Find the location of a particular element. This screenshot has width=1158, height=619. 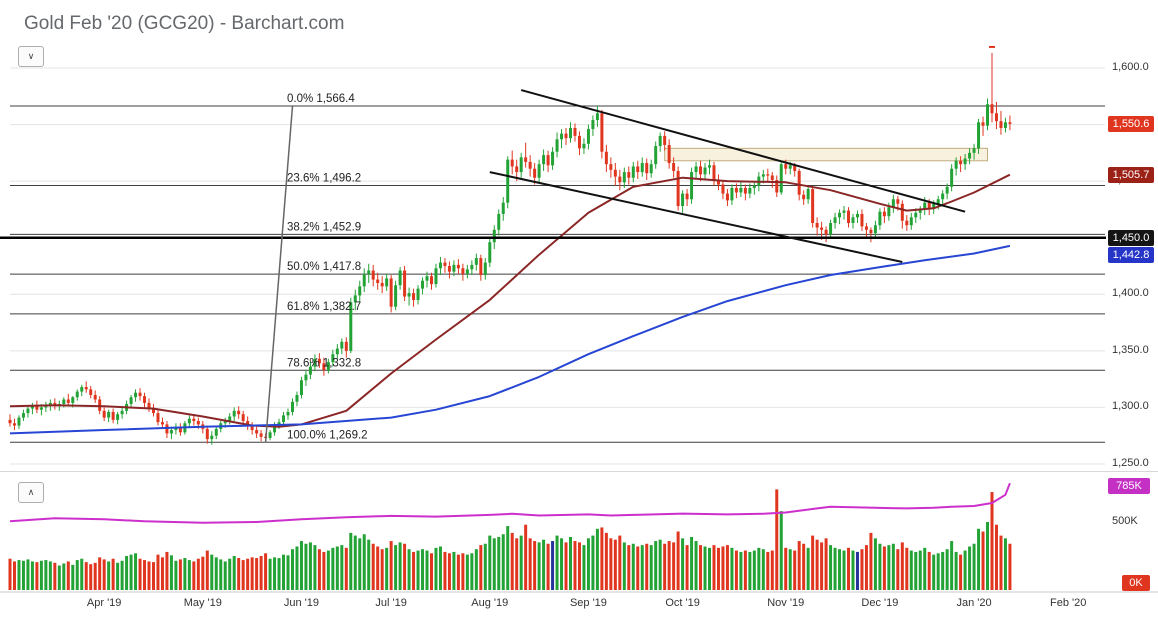

svg-text: 0.0% 1,566.4 is located at coordinates (321, 99).